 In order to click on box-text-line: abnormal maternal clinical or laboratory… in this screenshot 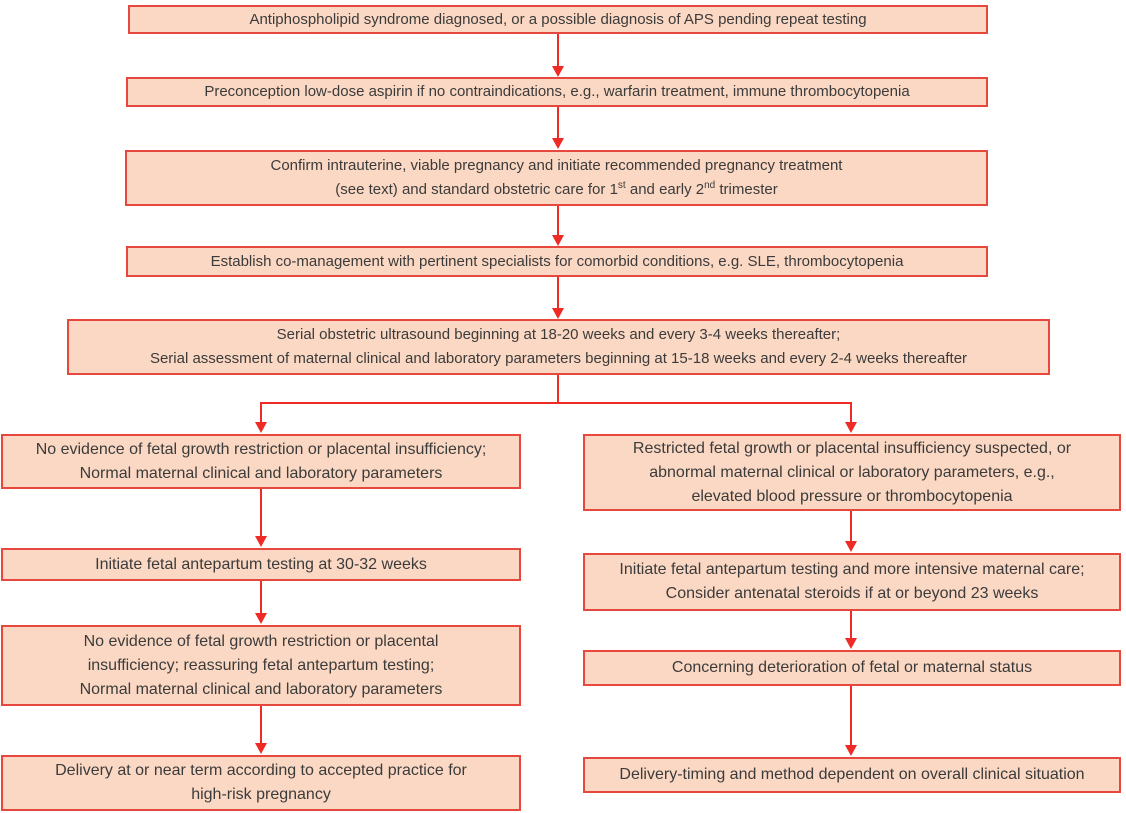, I will do `click(852, 472)`.